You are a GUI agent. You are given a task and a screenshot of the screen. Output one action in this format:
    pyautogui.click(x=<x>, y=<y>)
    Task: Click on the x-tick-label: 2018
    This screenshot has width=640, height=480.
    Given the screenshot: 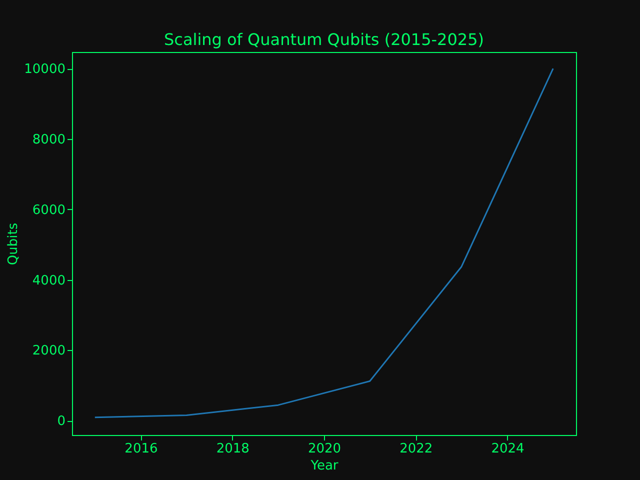 What is the action you would take?
    pyautogui.click(x=233, y=449)
    